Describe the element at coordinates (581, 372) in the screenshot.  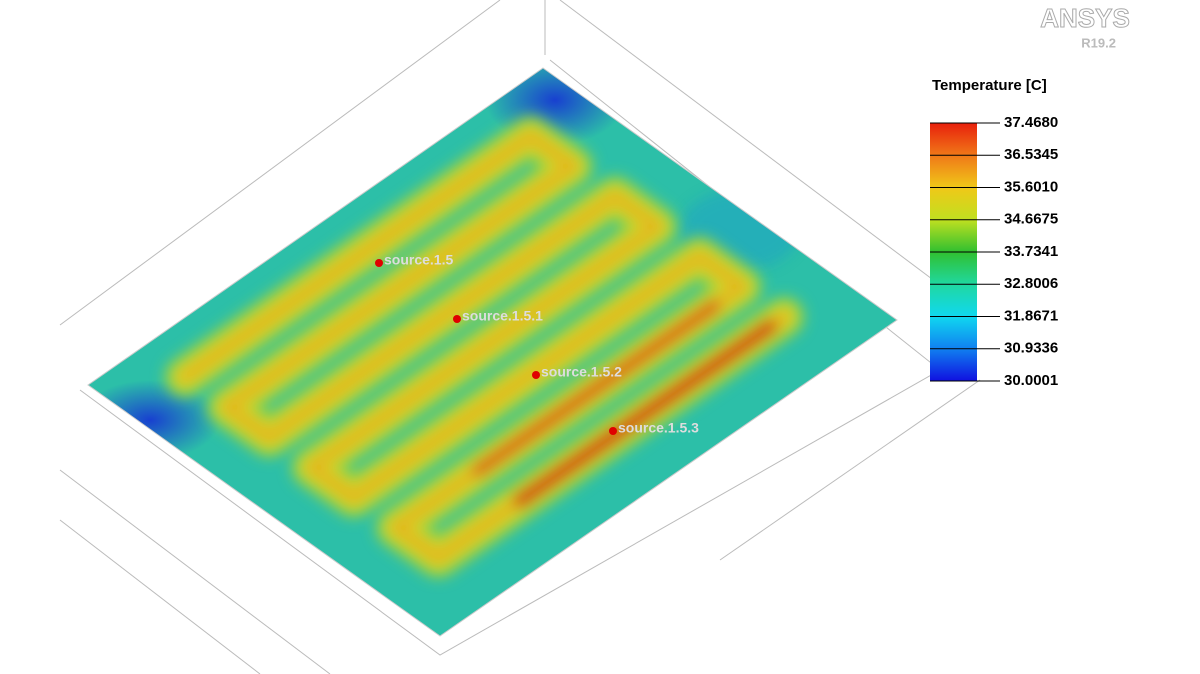
I see `source-label: source.1.5.2` at that location.